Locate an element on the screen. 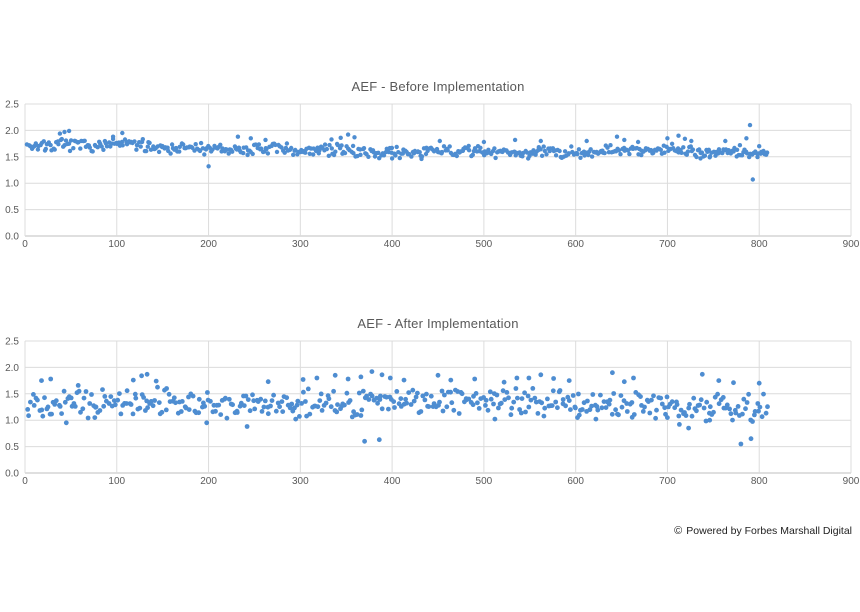  x-tick-label: 400 is located at coordinates (392, 244).